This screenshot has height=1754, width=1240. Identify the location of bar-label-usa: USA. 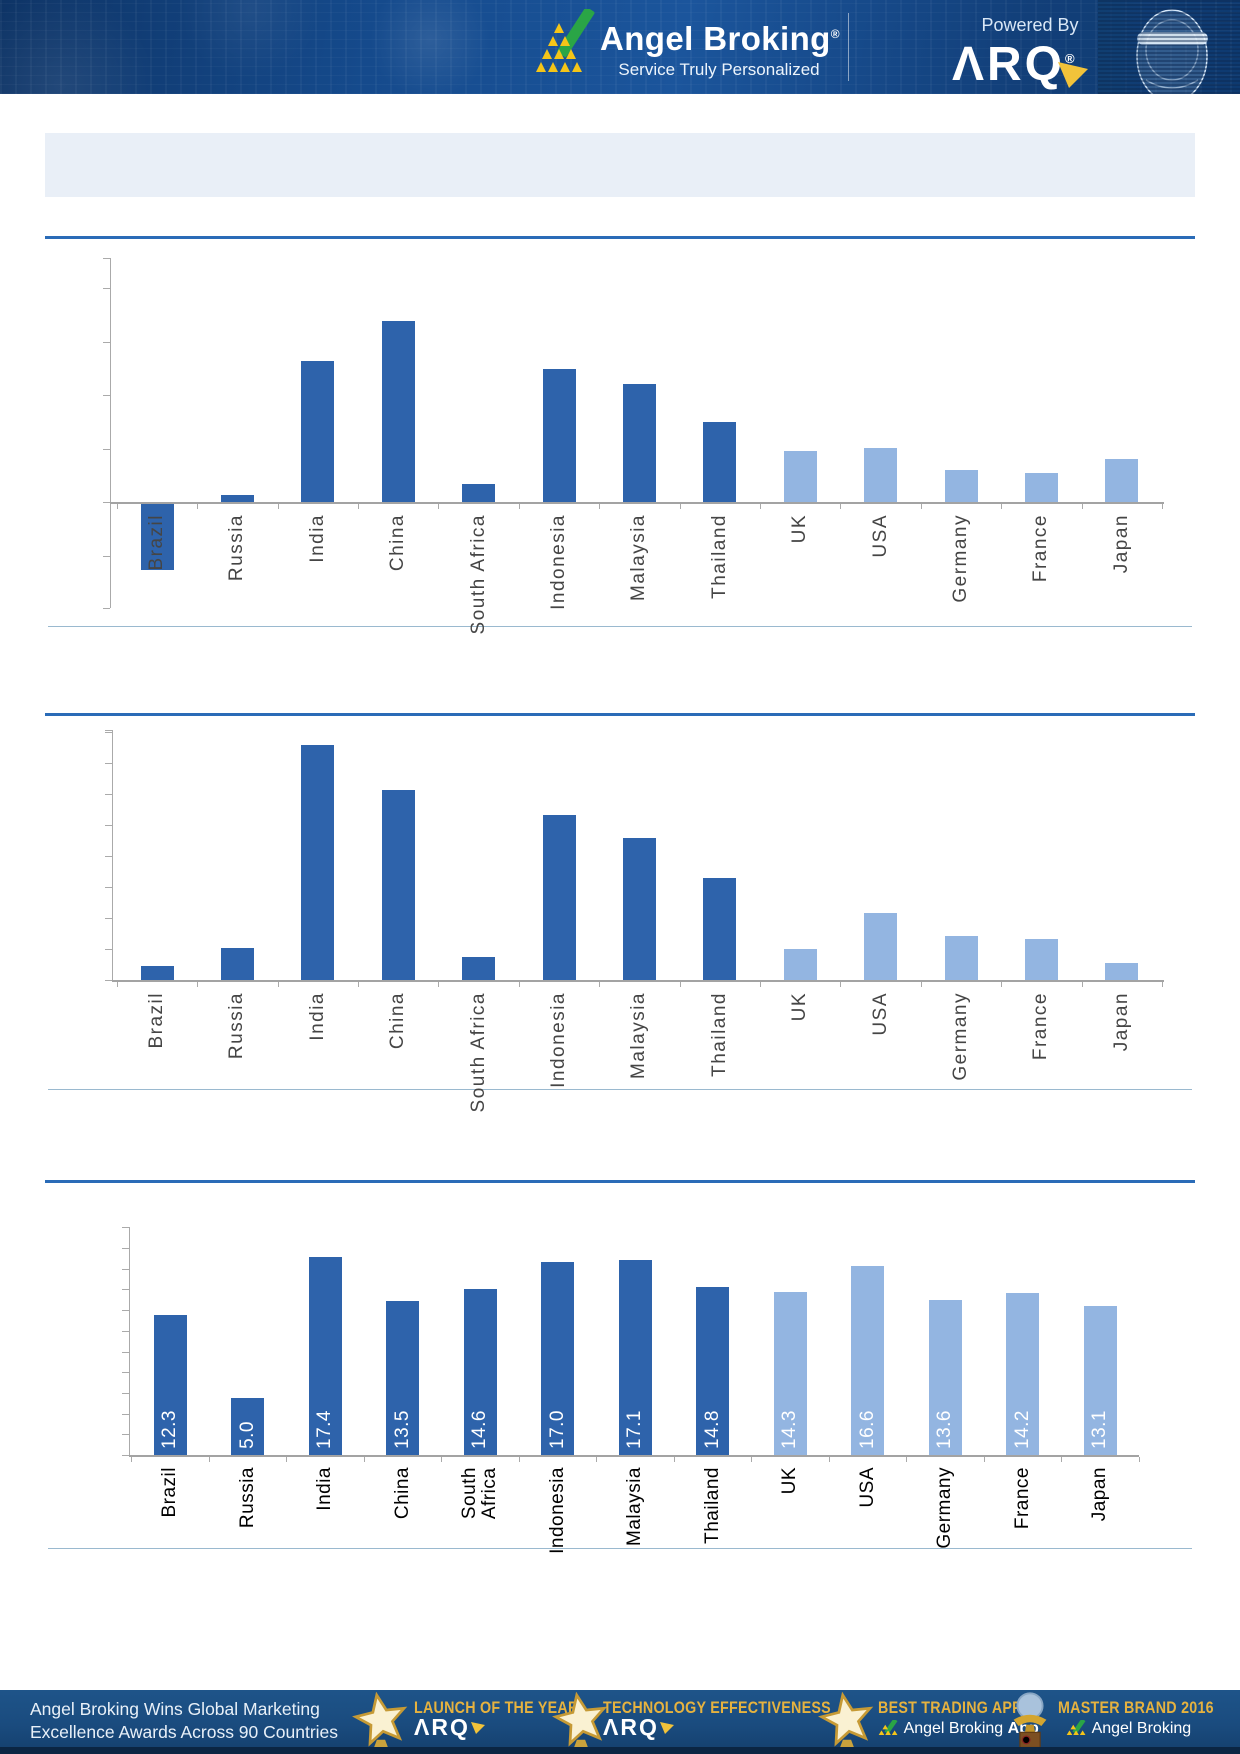
(880, 536).